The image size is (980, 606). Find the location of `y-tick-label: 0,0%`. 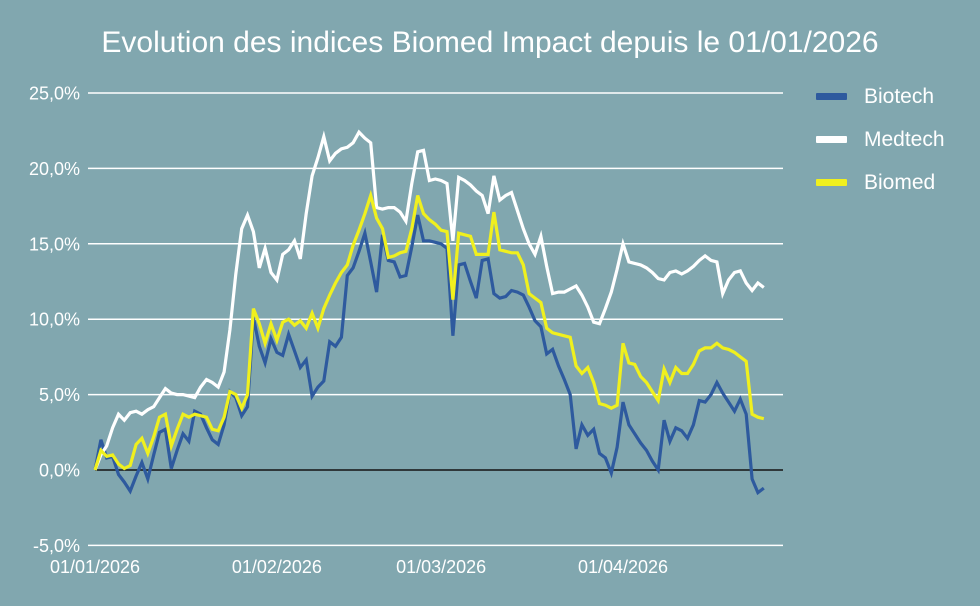

y-tick-label: 0,0% is located at coordinates (59, 471).